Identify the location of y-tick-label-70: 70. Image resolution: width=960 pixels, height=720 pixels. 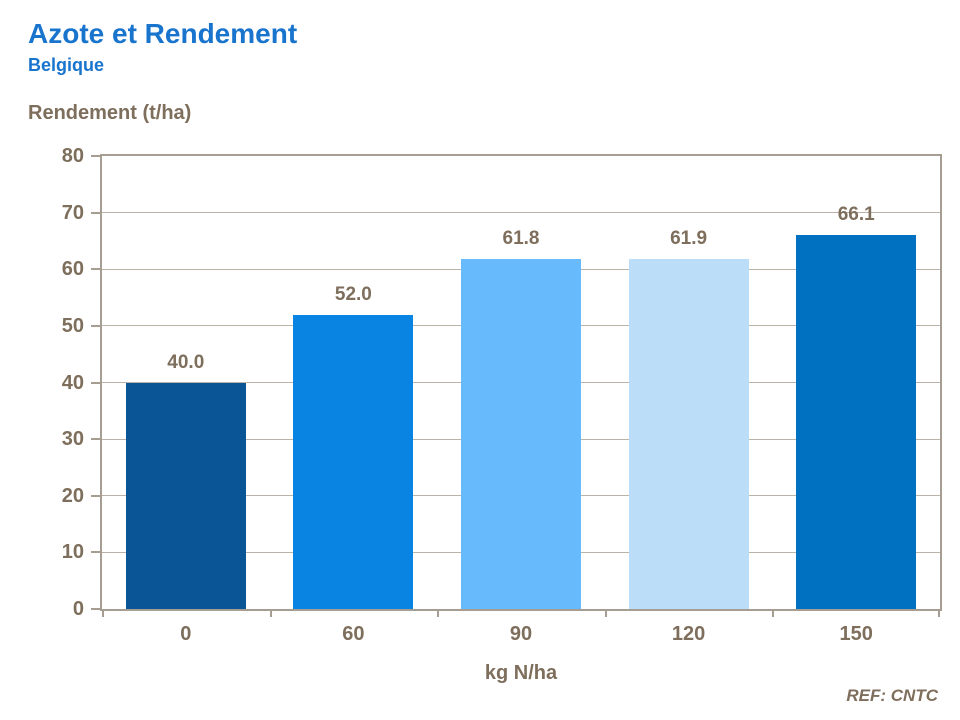
(72, 212).